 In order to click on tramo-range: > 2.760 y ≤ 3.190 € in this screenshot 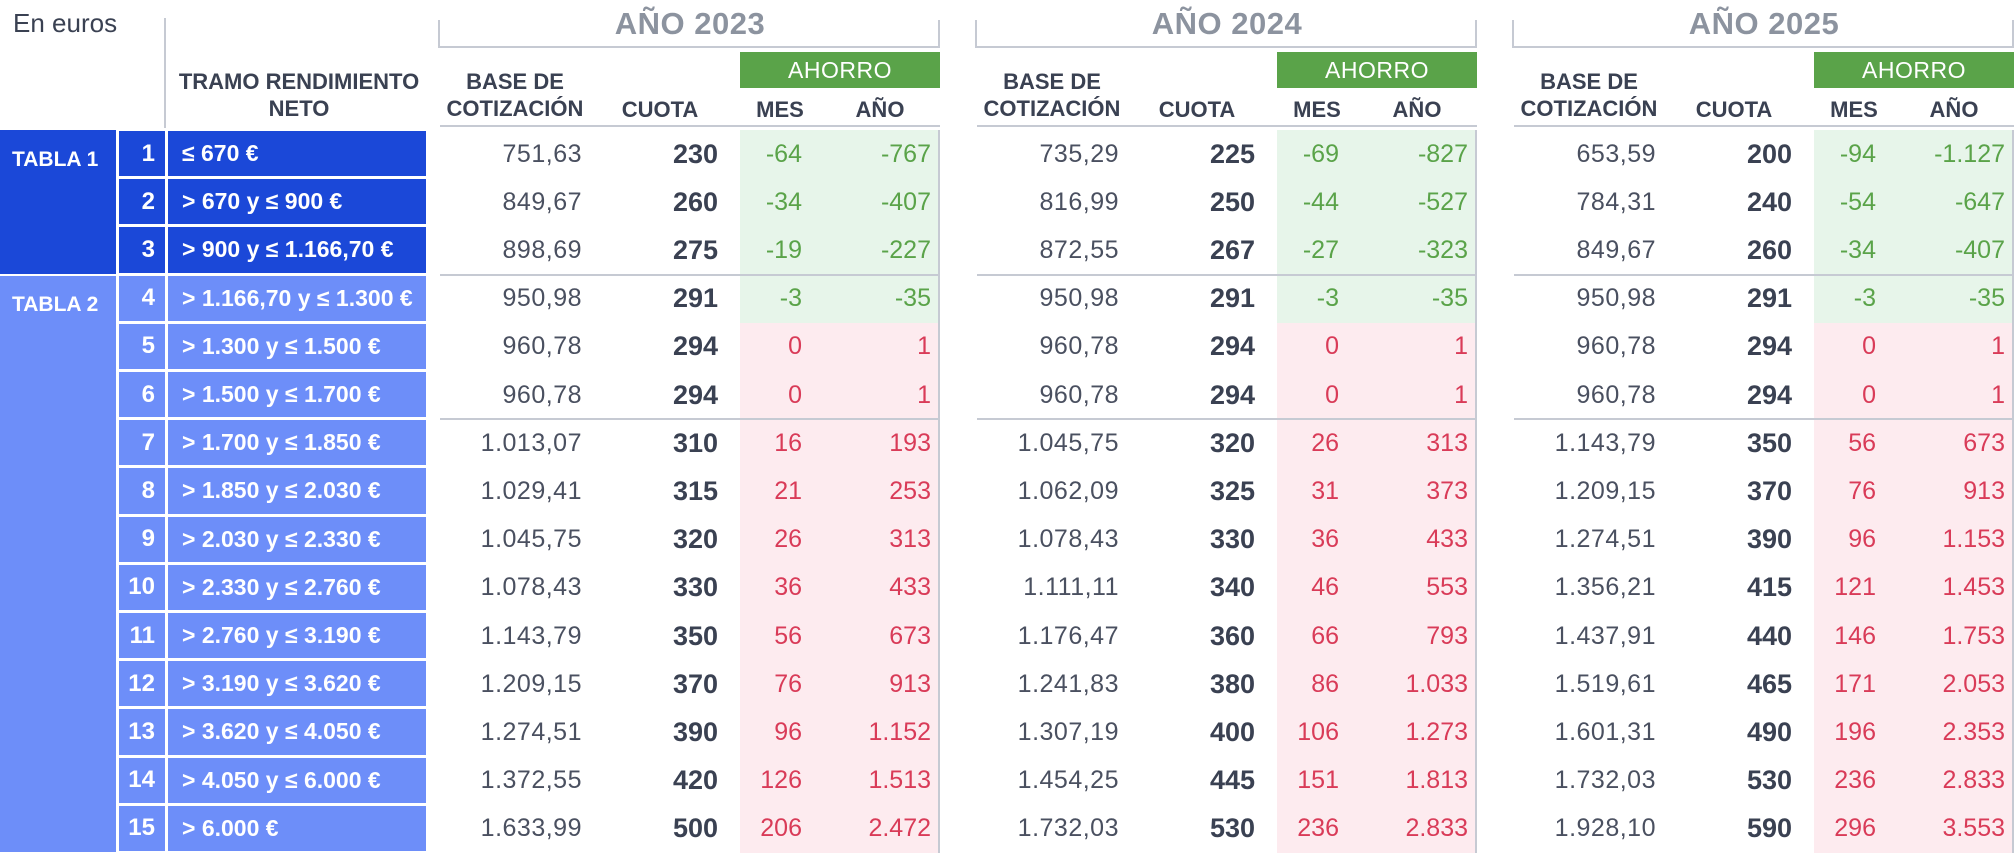, I will do `click(297, 636)`.